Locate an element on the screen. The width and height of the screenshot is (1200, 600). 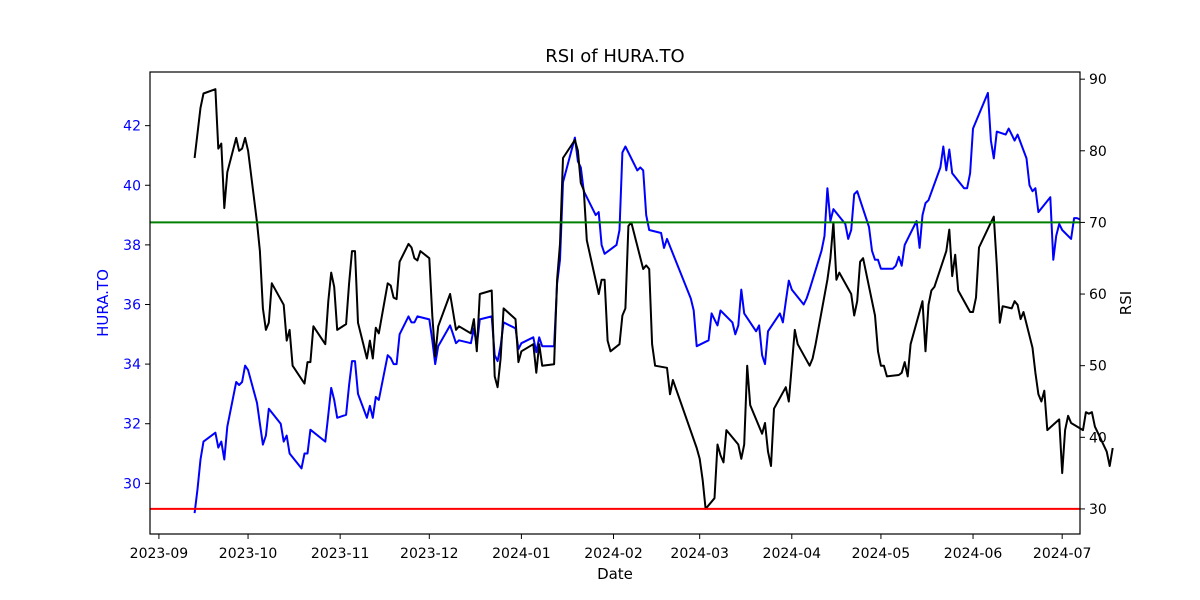
x-tick-label: 2024-01 is located at coordinates (521, 554).